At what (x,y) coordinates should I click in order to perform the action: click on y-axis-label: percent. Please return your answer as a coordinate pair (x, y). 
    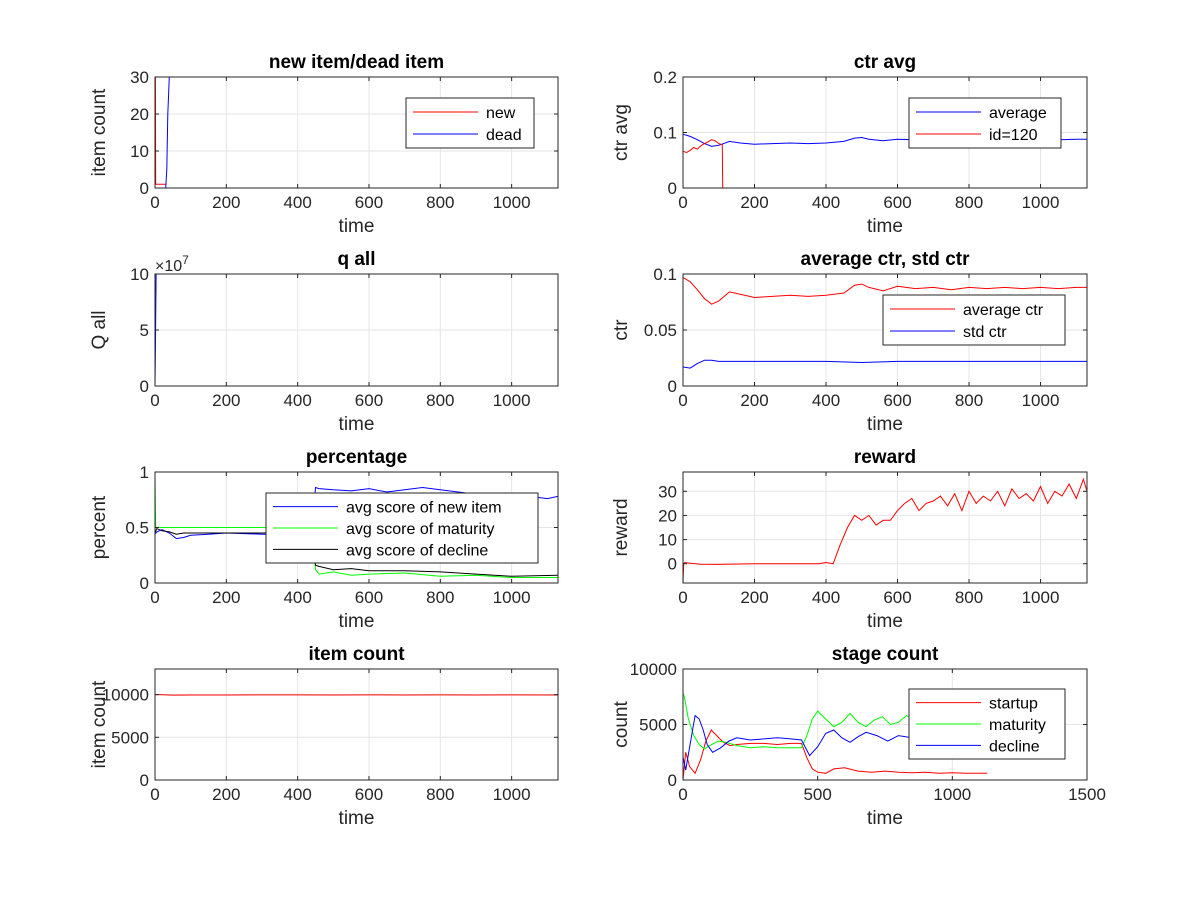
    Looking at the image, I should click on (99, 527).